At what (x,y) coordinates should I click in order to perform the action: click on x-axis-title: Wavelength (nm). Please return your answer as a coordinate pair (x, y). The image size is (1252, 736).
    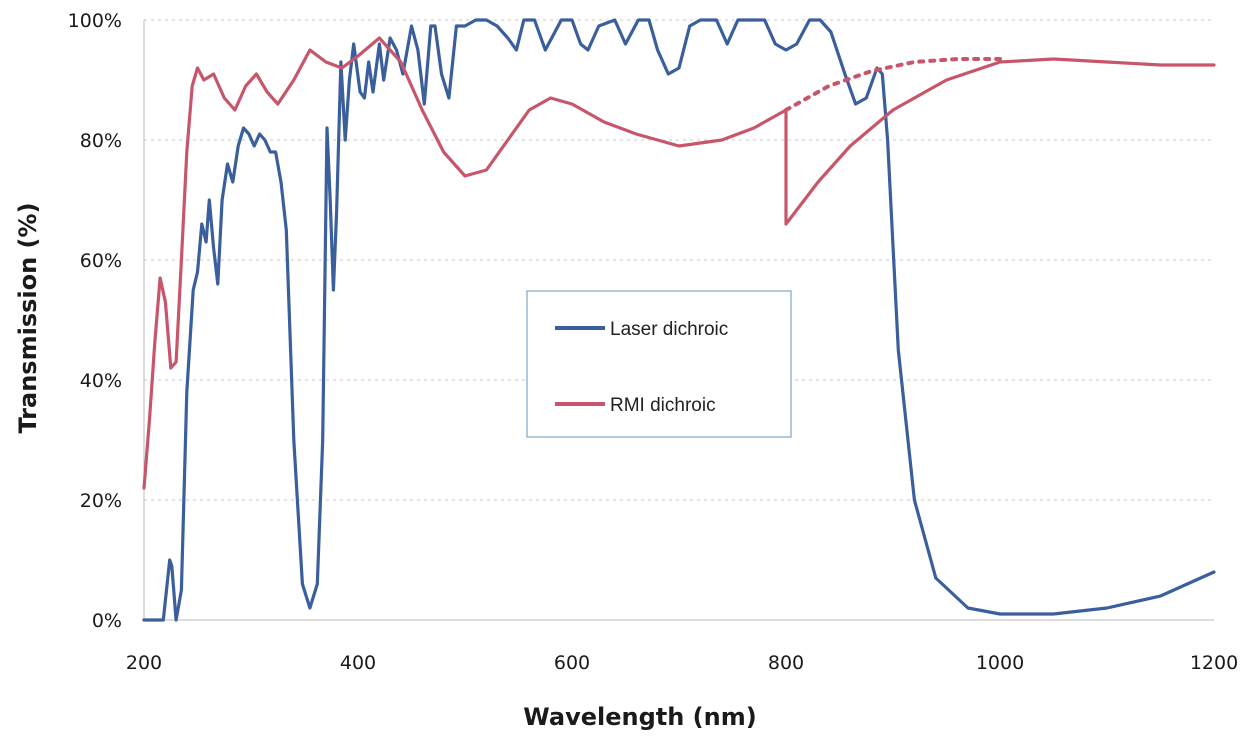
    Looking at the image, I should click on (639, 717).